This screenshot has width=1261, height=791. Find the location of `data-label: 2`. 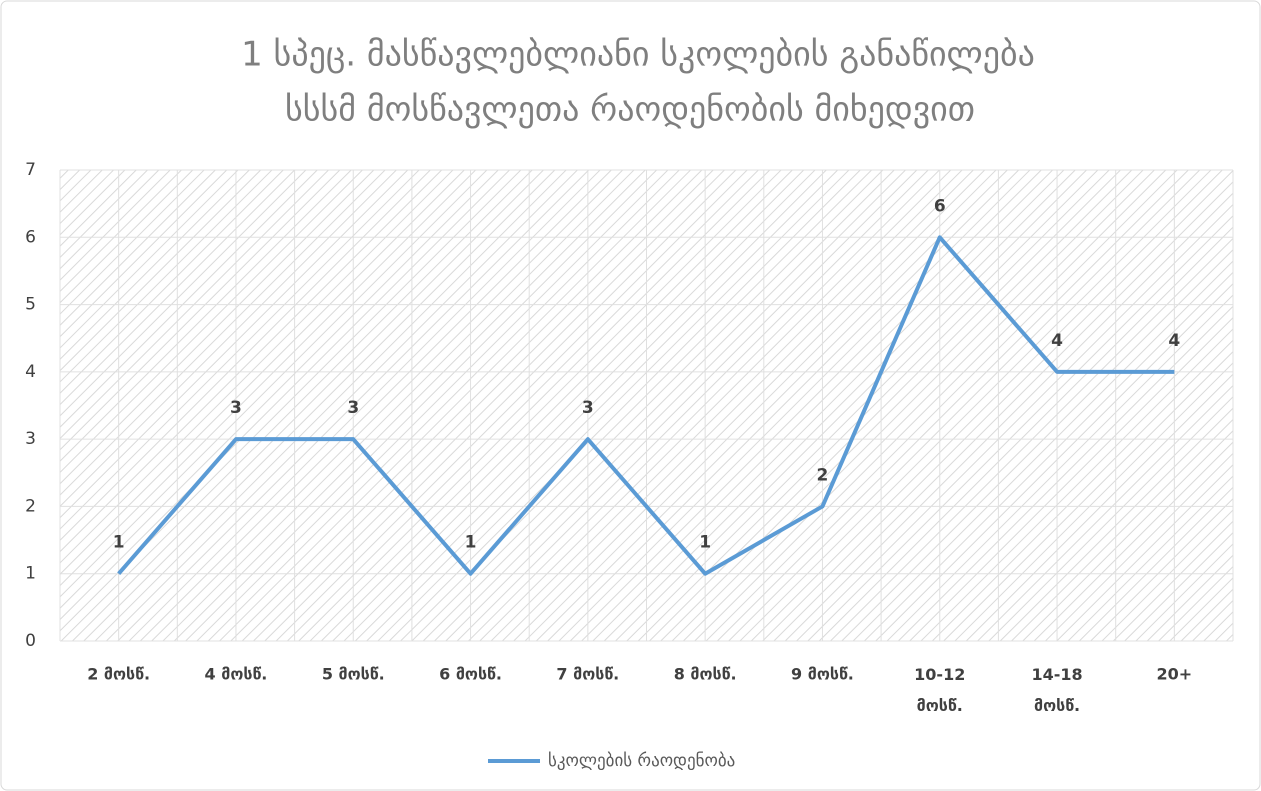

data-label: 2 is located at coordinates (823, 475).